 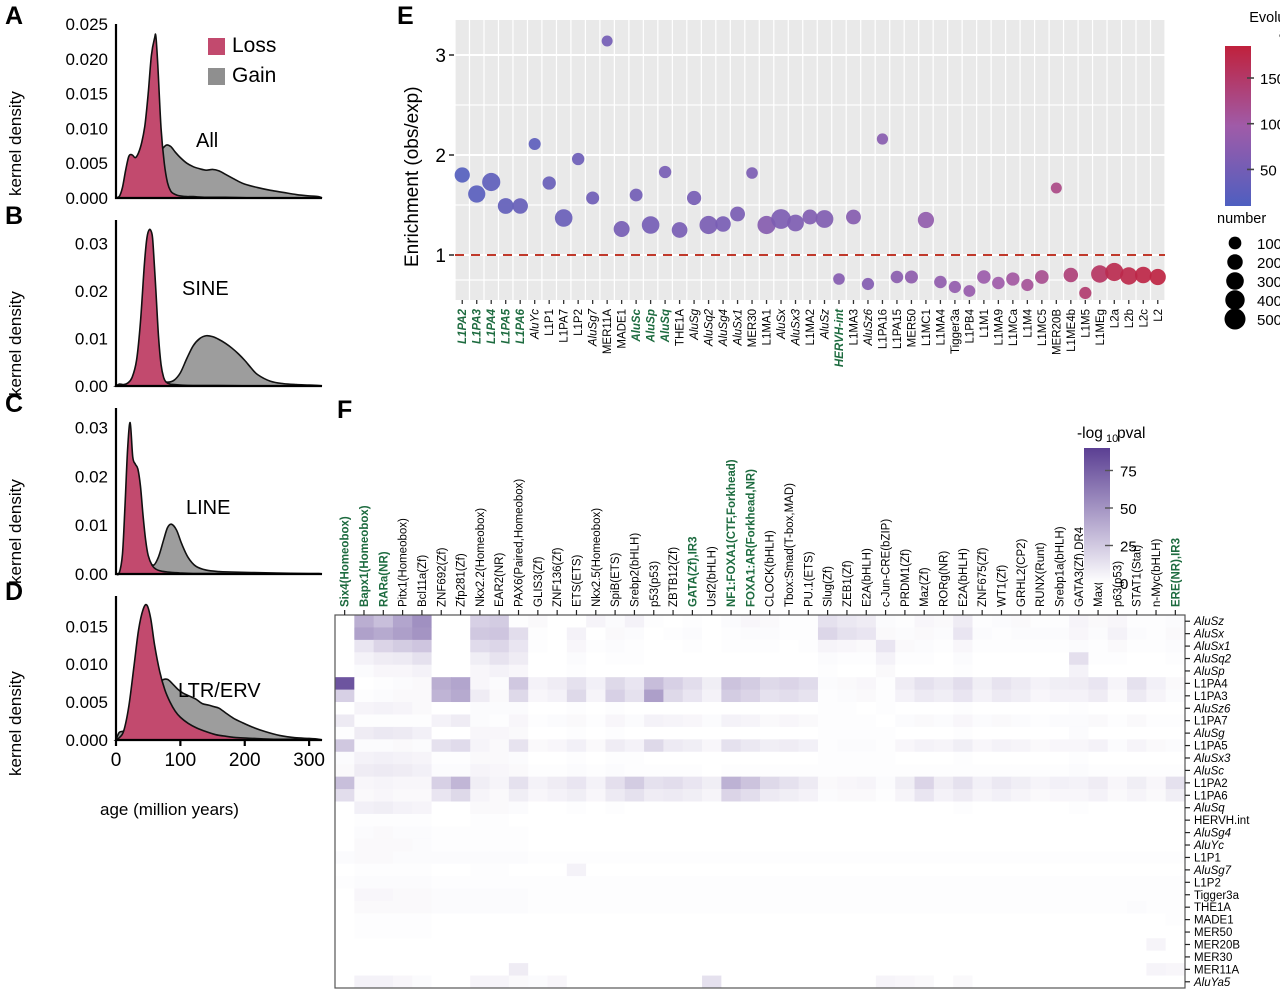 I want to click on enrichment-bubble: THE1A: 1.25, so click(x=679, y=230).